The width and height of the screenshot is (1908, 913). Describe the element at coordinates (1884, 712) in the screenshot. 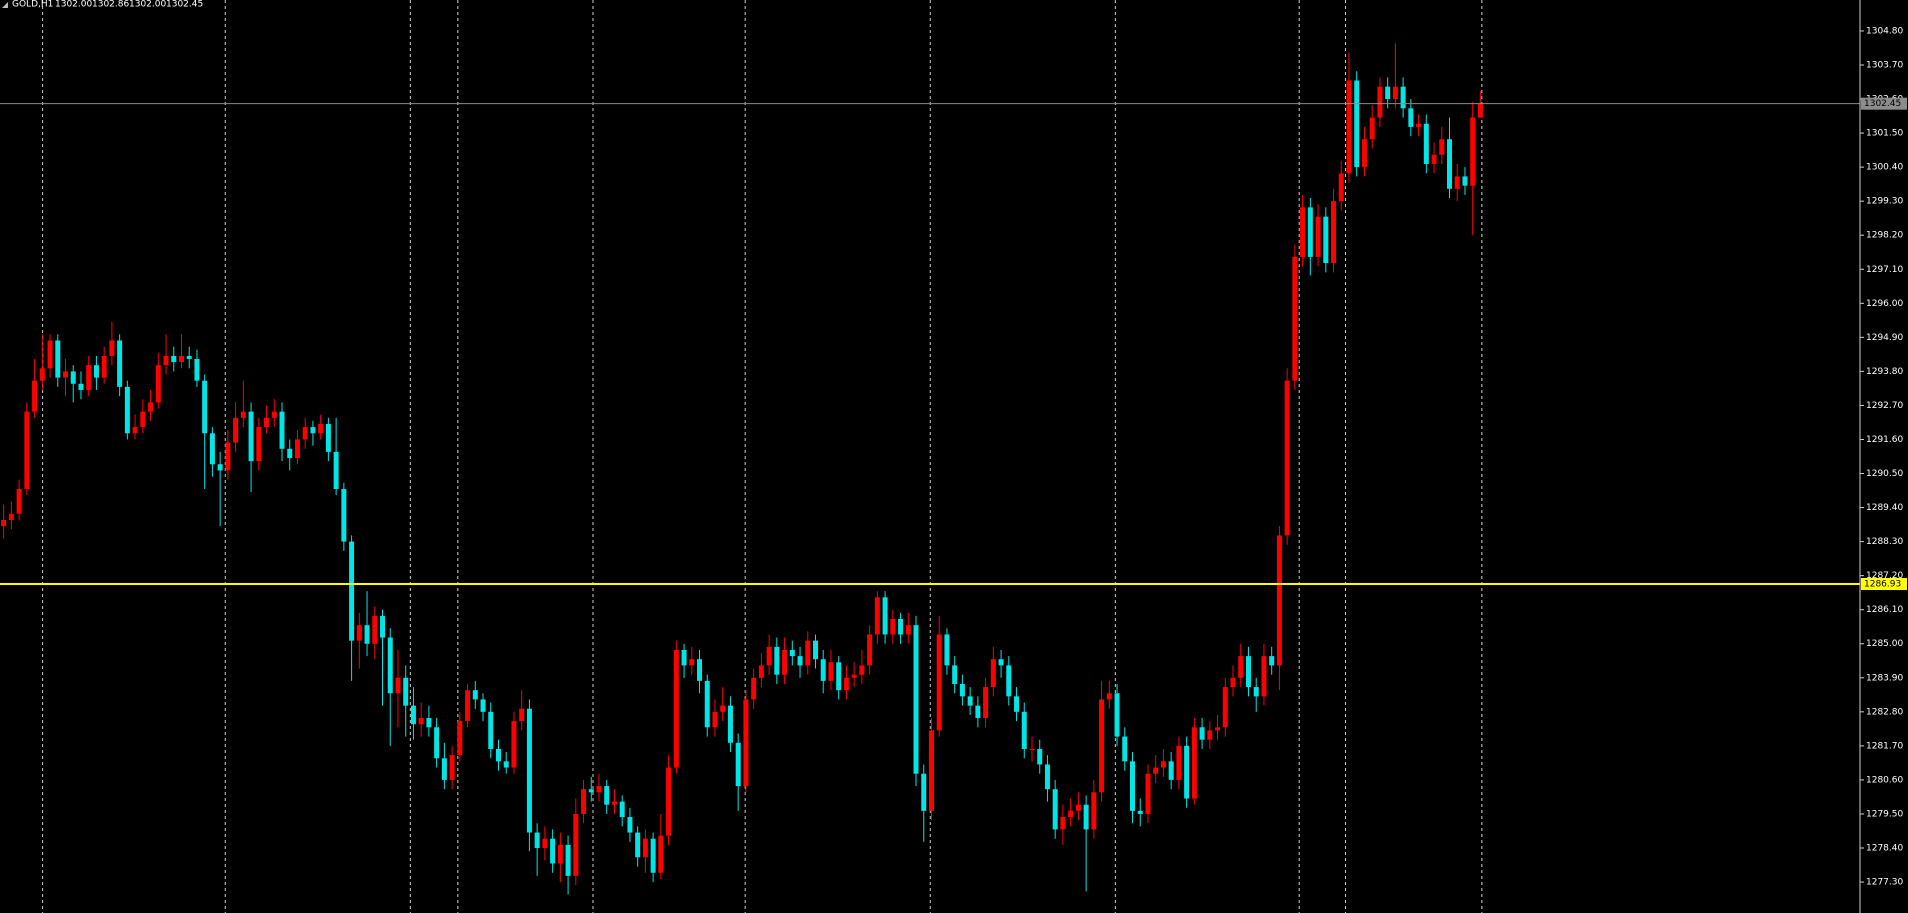

I see `y-tick-label: 1282.80` at that location.